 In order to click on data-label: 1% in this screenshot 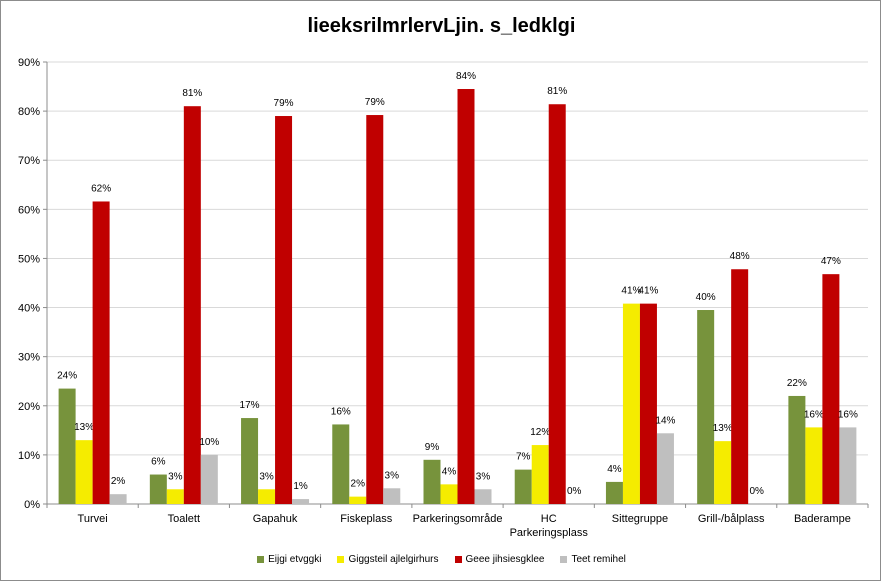, I will do `click(300, 486)`.